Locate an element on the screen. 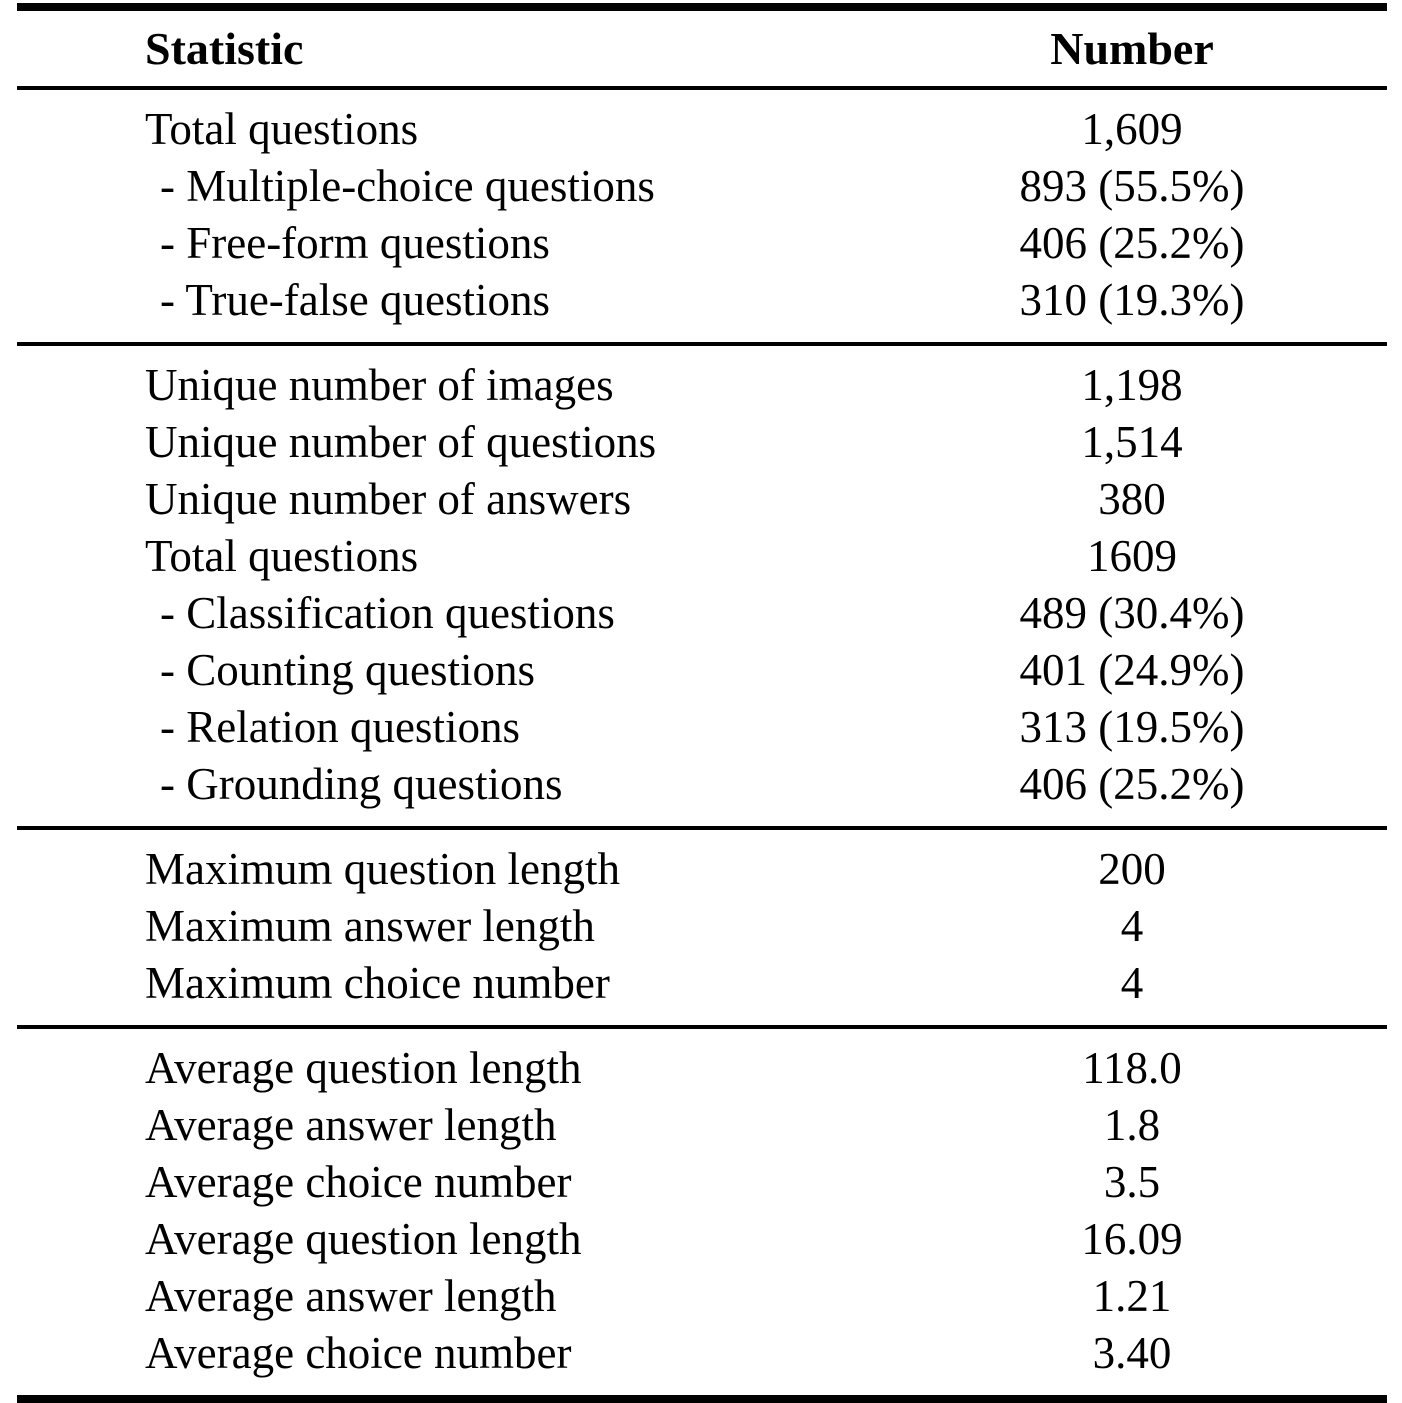 The image size is (1402, 1403). table-row: Average choice number 3.5 is located at coordinates (702, 1182).